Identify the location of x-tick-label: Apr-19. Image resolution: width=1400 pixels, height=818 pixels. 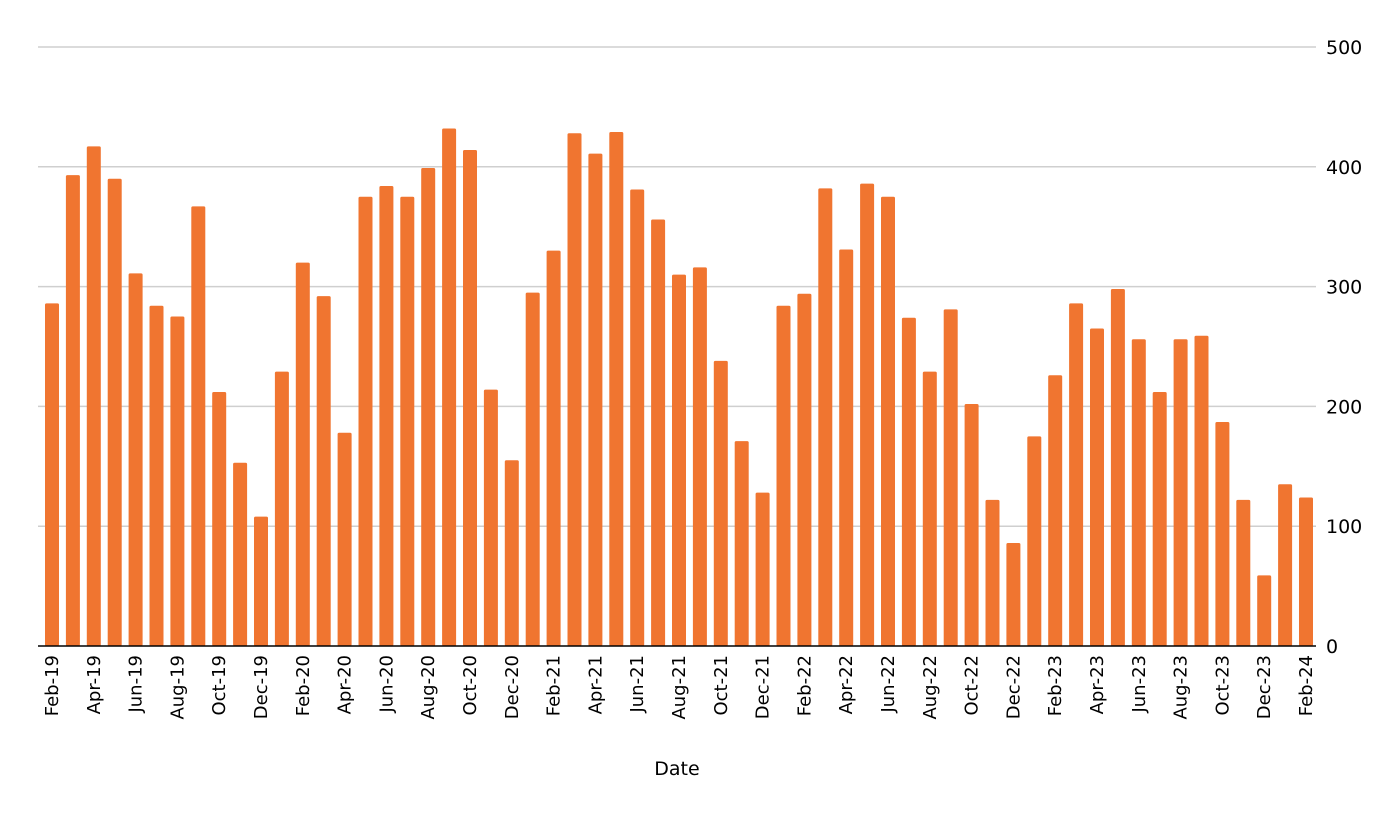
(94, 684).